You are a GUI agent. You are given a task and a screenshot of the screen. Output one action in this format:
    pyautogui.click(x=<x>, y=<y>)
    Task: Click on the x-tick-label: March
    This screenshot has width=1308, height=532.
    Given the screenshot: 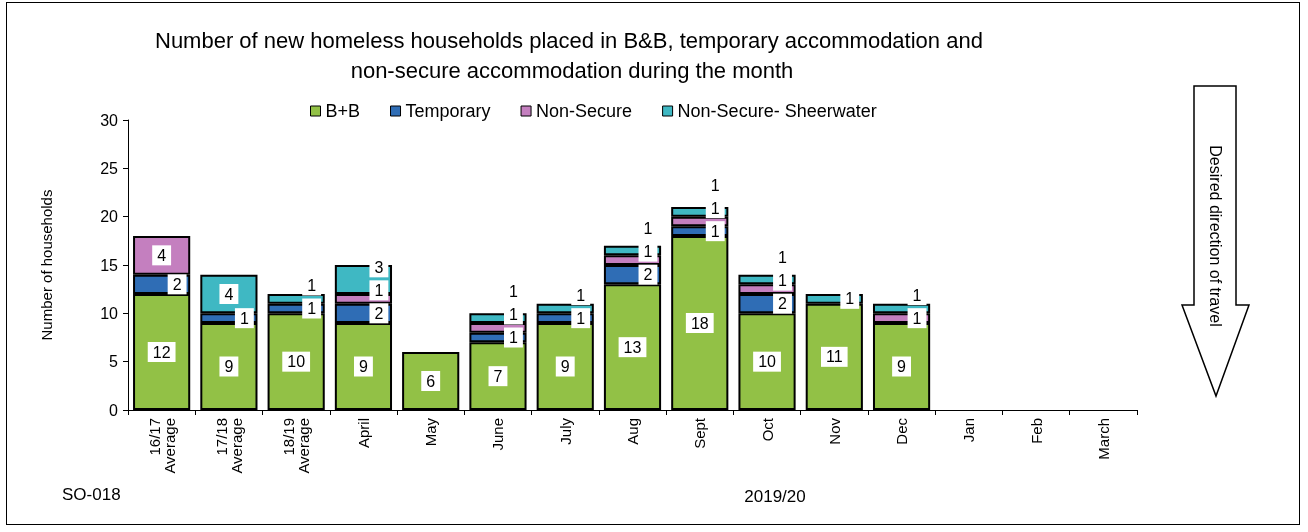 What is the action you would take?
    pyautogui.click(x=1103, y=439)
    